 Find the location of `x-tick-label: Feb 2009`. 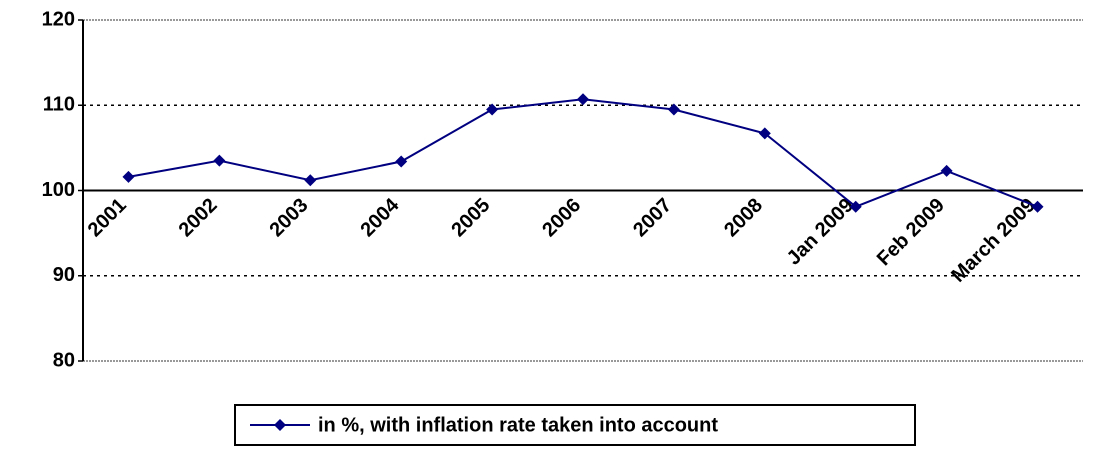

x-tick-label: Feb 2009 is located at coordinates (911, 232).